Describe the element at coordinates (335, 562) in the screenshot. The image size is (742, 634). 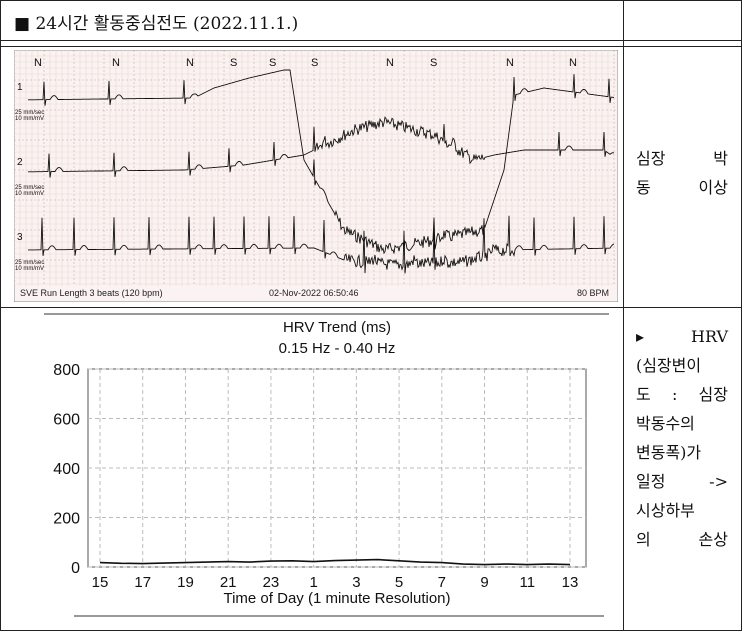
I see `hrv-line` at that location.